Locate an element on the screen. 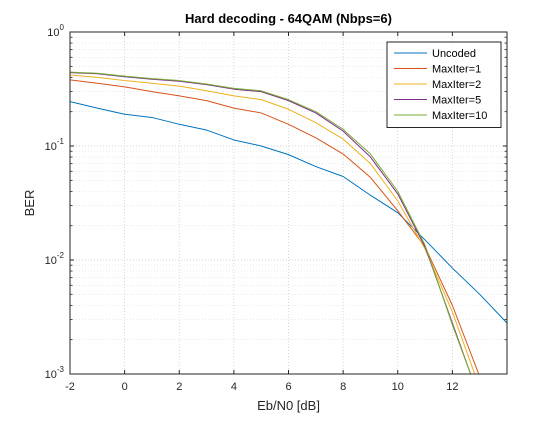 This screenshot has width=560, height=425. x-tick-labels: -2 0 2 4 6 8 10 12 is located at coordinates (261, 387).